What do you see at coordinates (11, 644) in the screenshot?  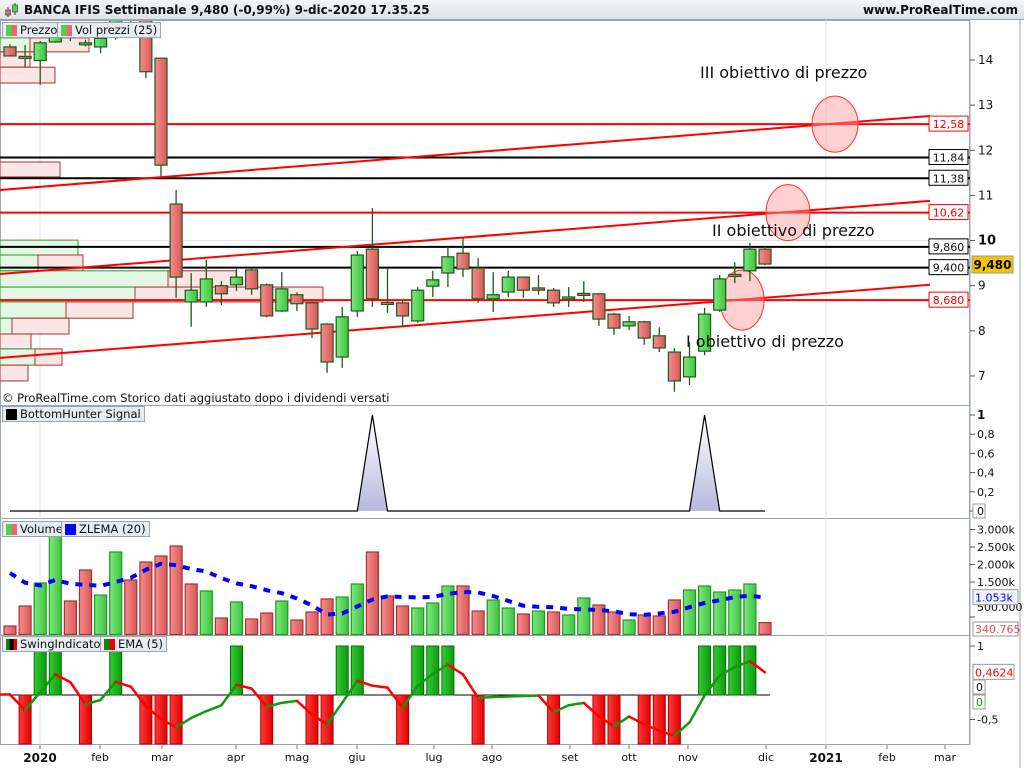 I see `swing-legend-icon` at bounding box center [11, 644].